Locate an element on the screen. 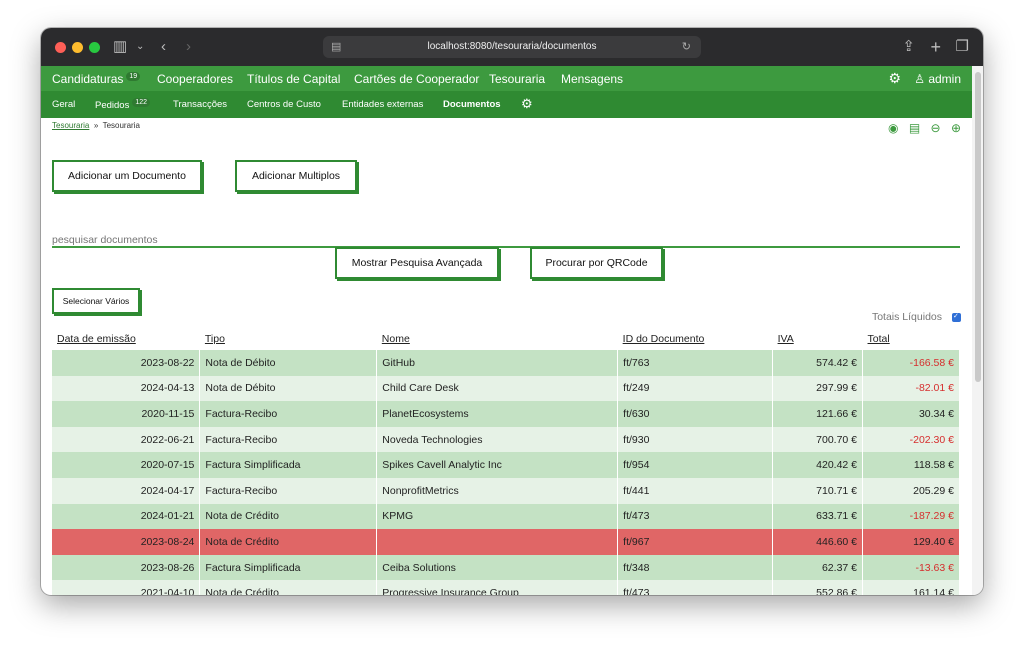 Image resolution: width=1024 pixels, height=650 pixels. table-cell: 2022-06-21 is located at coordinates (126, 439).